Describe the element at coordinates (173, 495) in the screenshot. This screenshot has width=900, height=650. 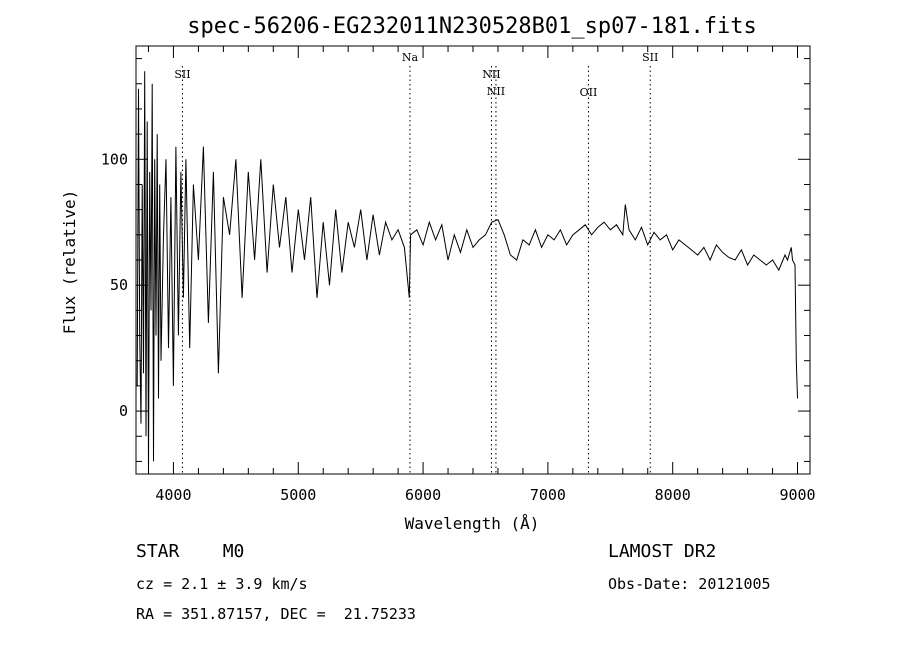
I see `x-tick-label: 4000` at that location.